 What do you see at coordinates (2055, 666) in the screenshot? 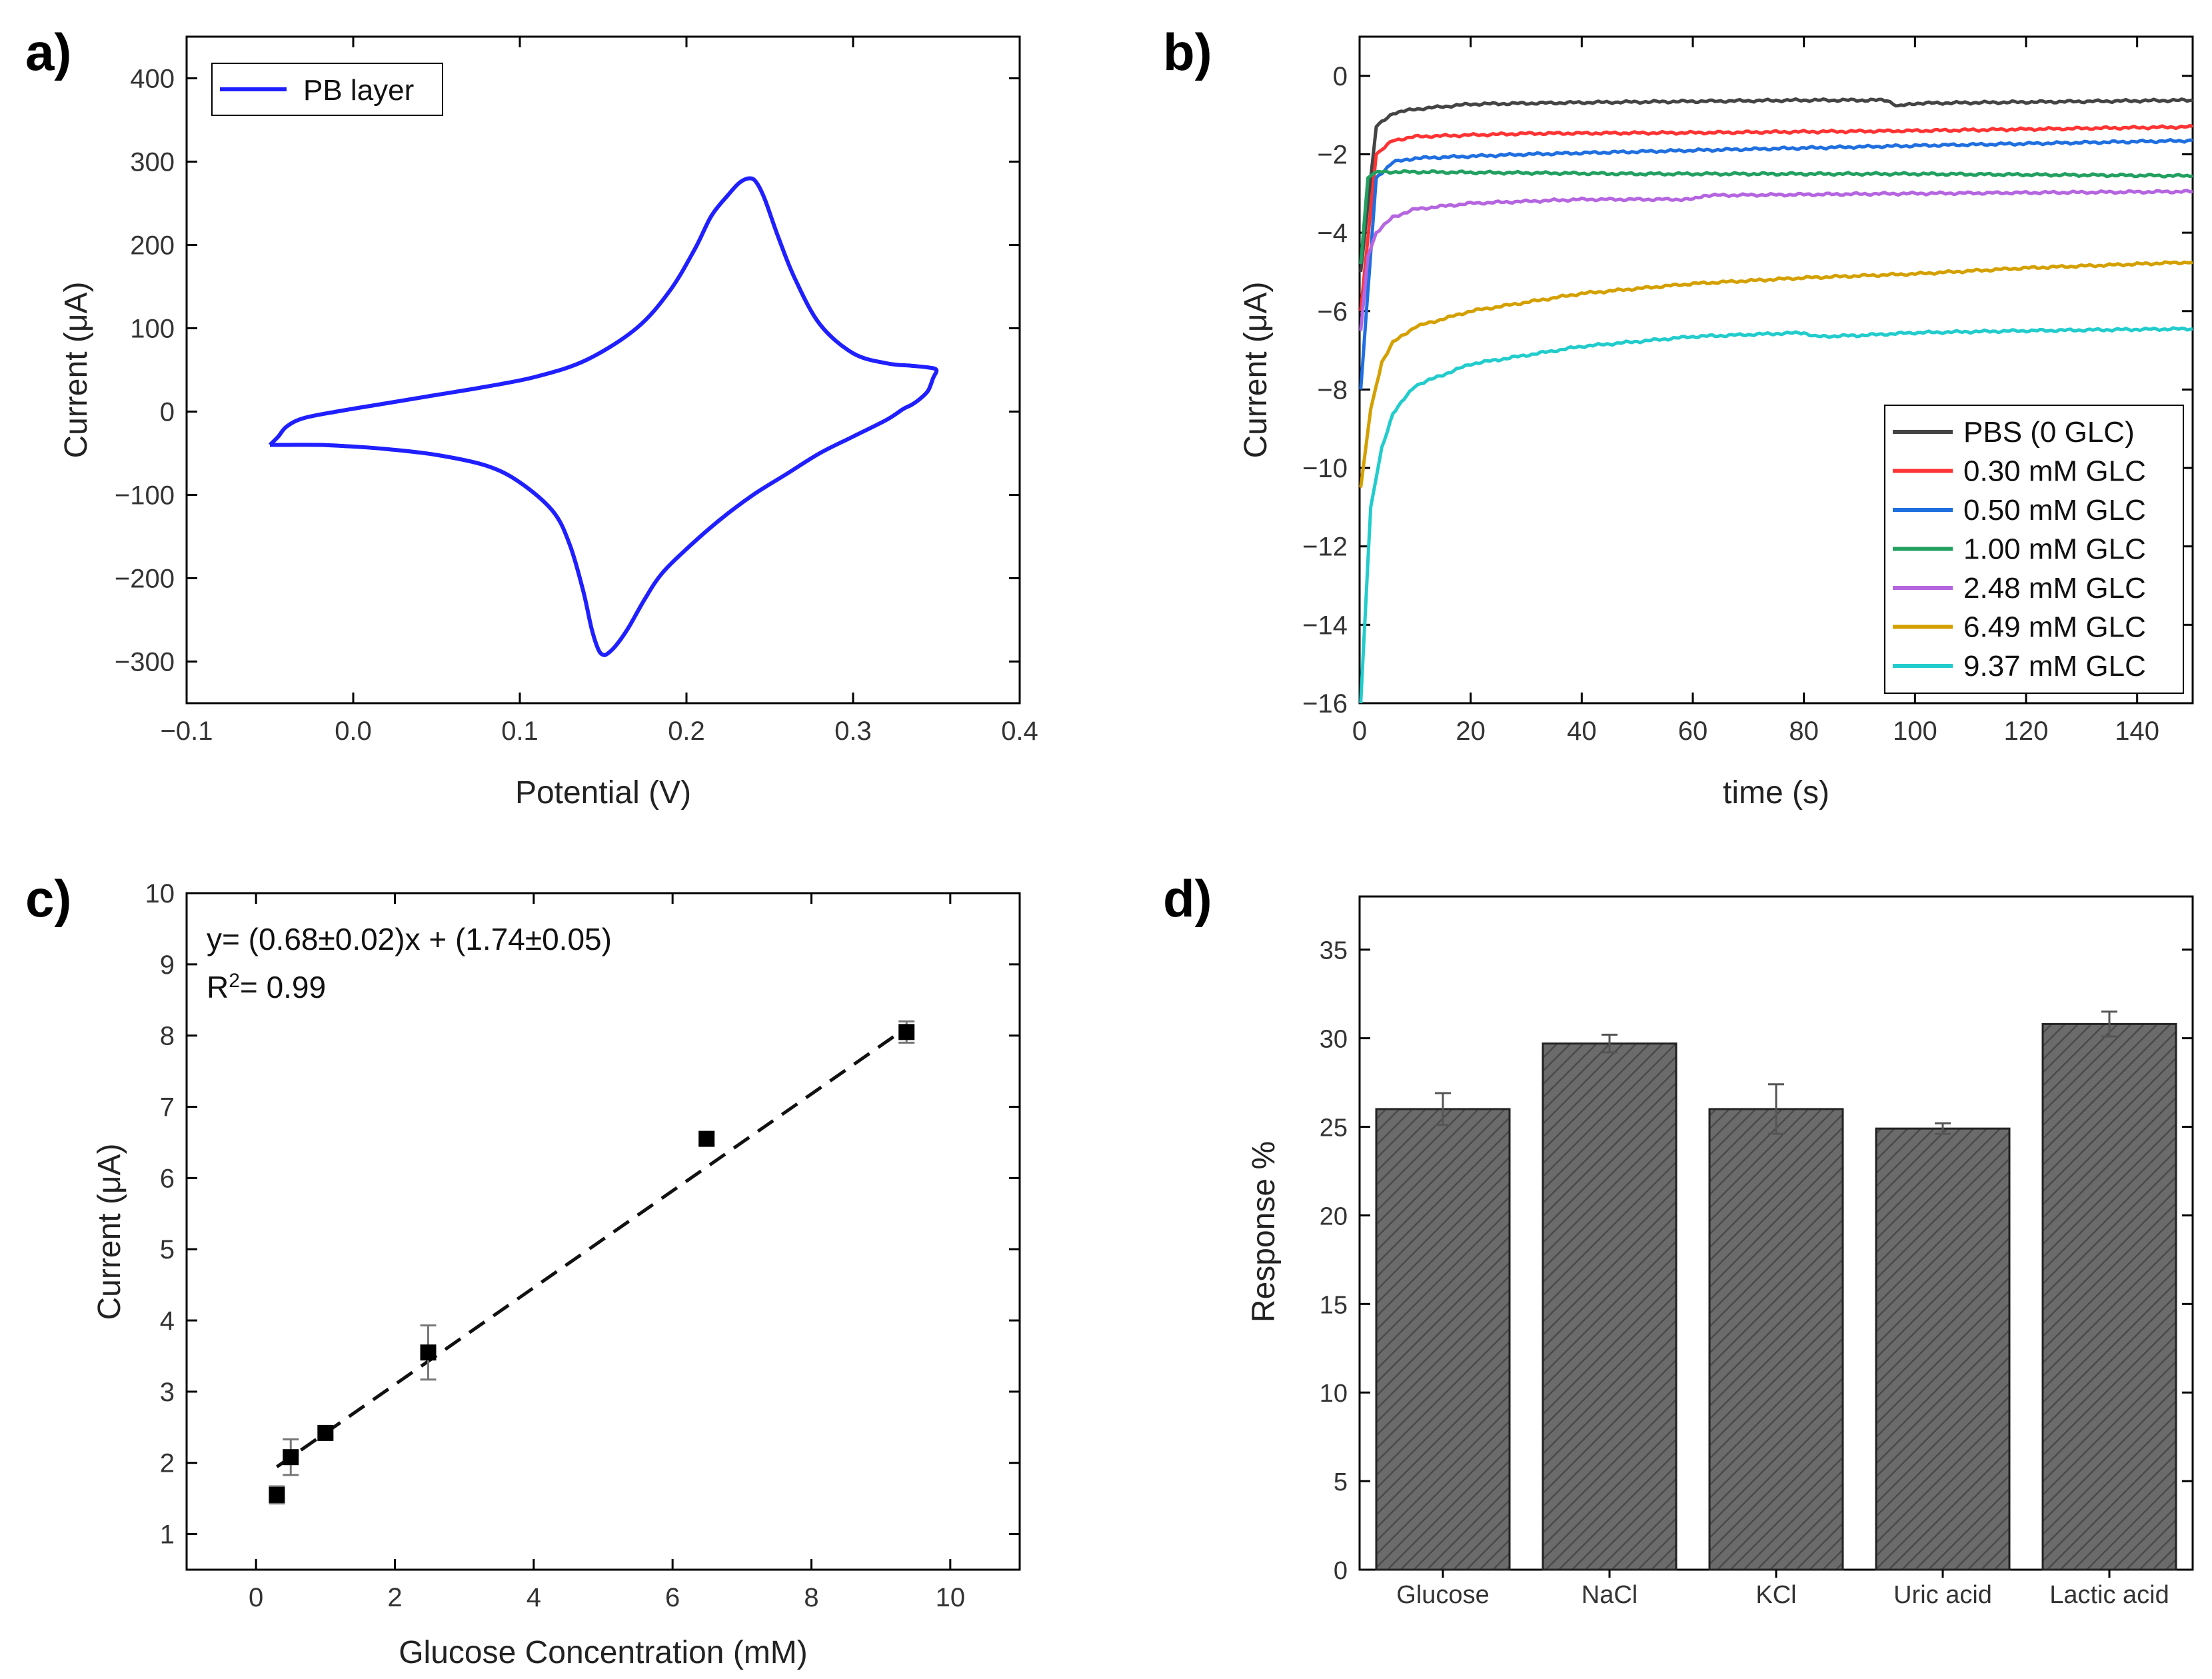
I see `legend-label-9-37-mm-glc: 9.37 mM GLC` at bounding box center [2055, 666].